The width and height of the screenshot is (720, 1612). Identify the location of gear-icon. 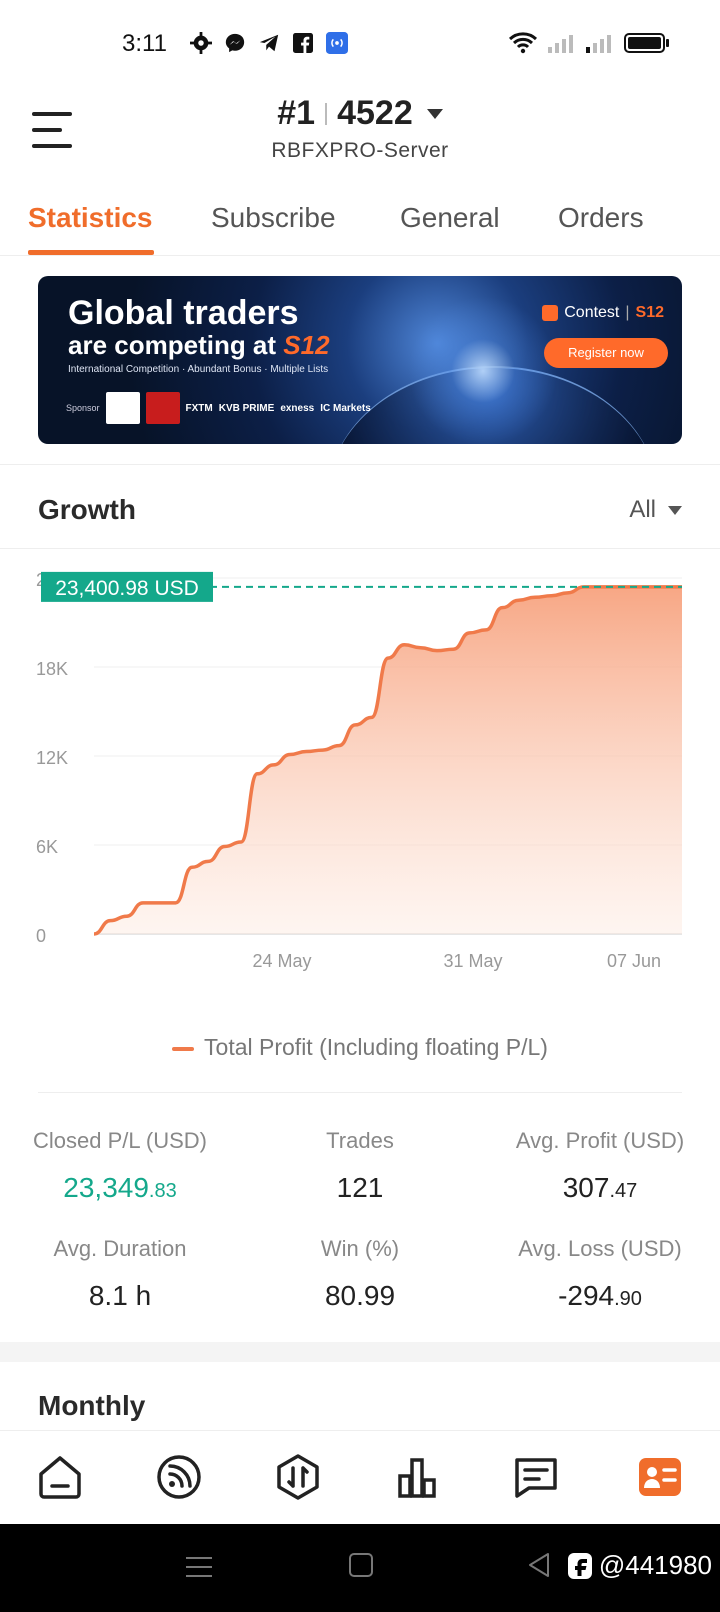
(201, 43).